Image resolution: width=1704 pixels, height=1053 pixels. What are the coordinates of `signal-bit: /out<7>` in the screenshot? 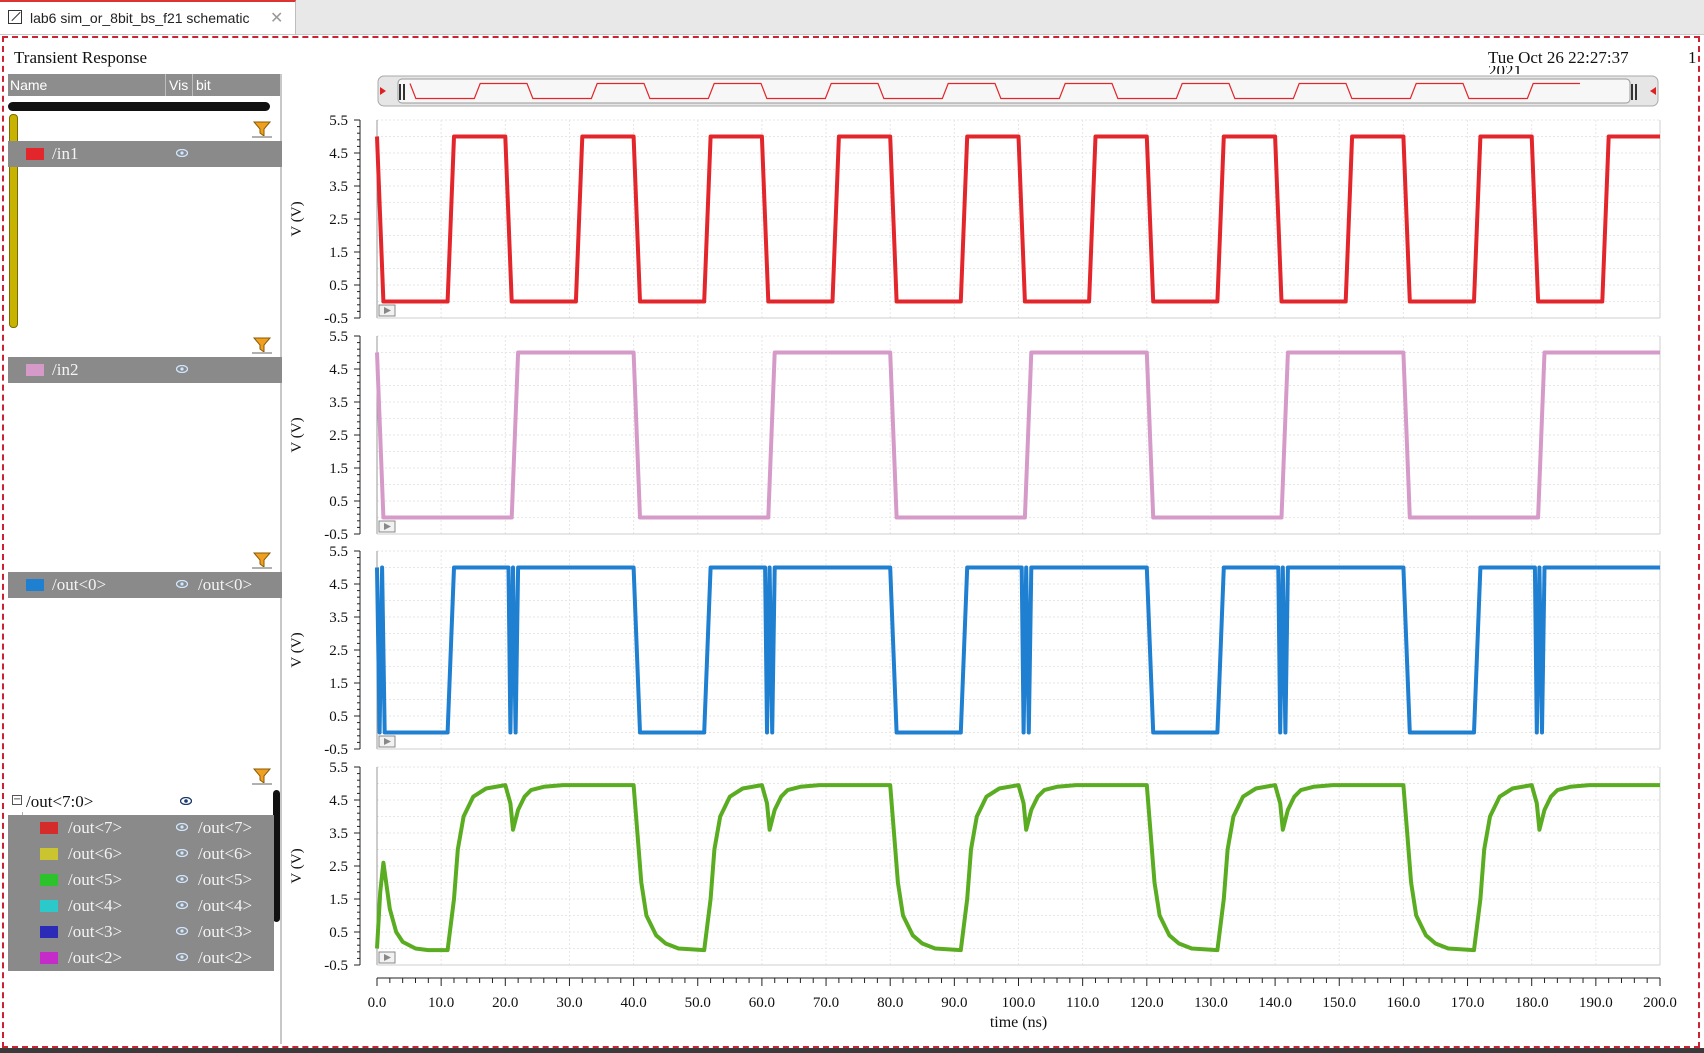 It's located at (225, 827).